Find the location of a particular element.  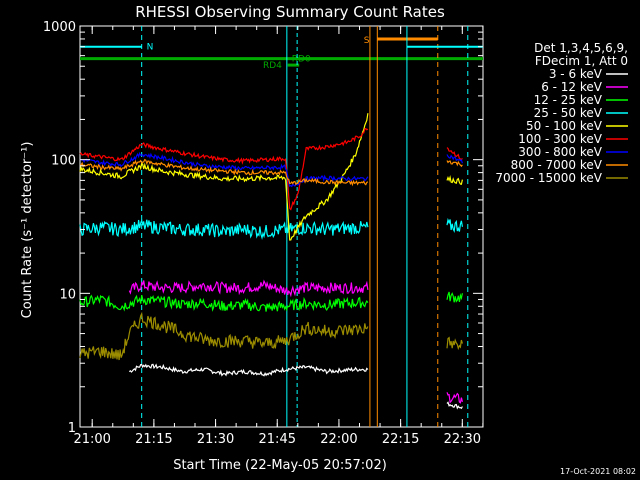

x-tick-label: 22:00 is located at coordinates (338, 439).